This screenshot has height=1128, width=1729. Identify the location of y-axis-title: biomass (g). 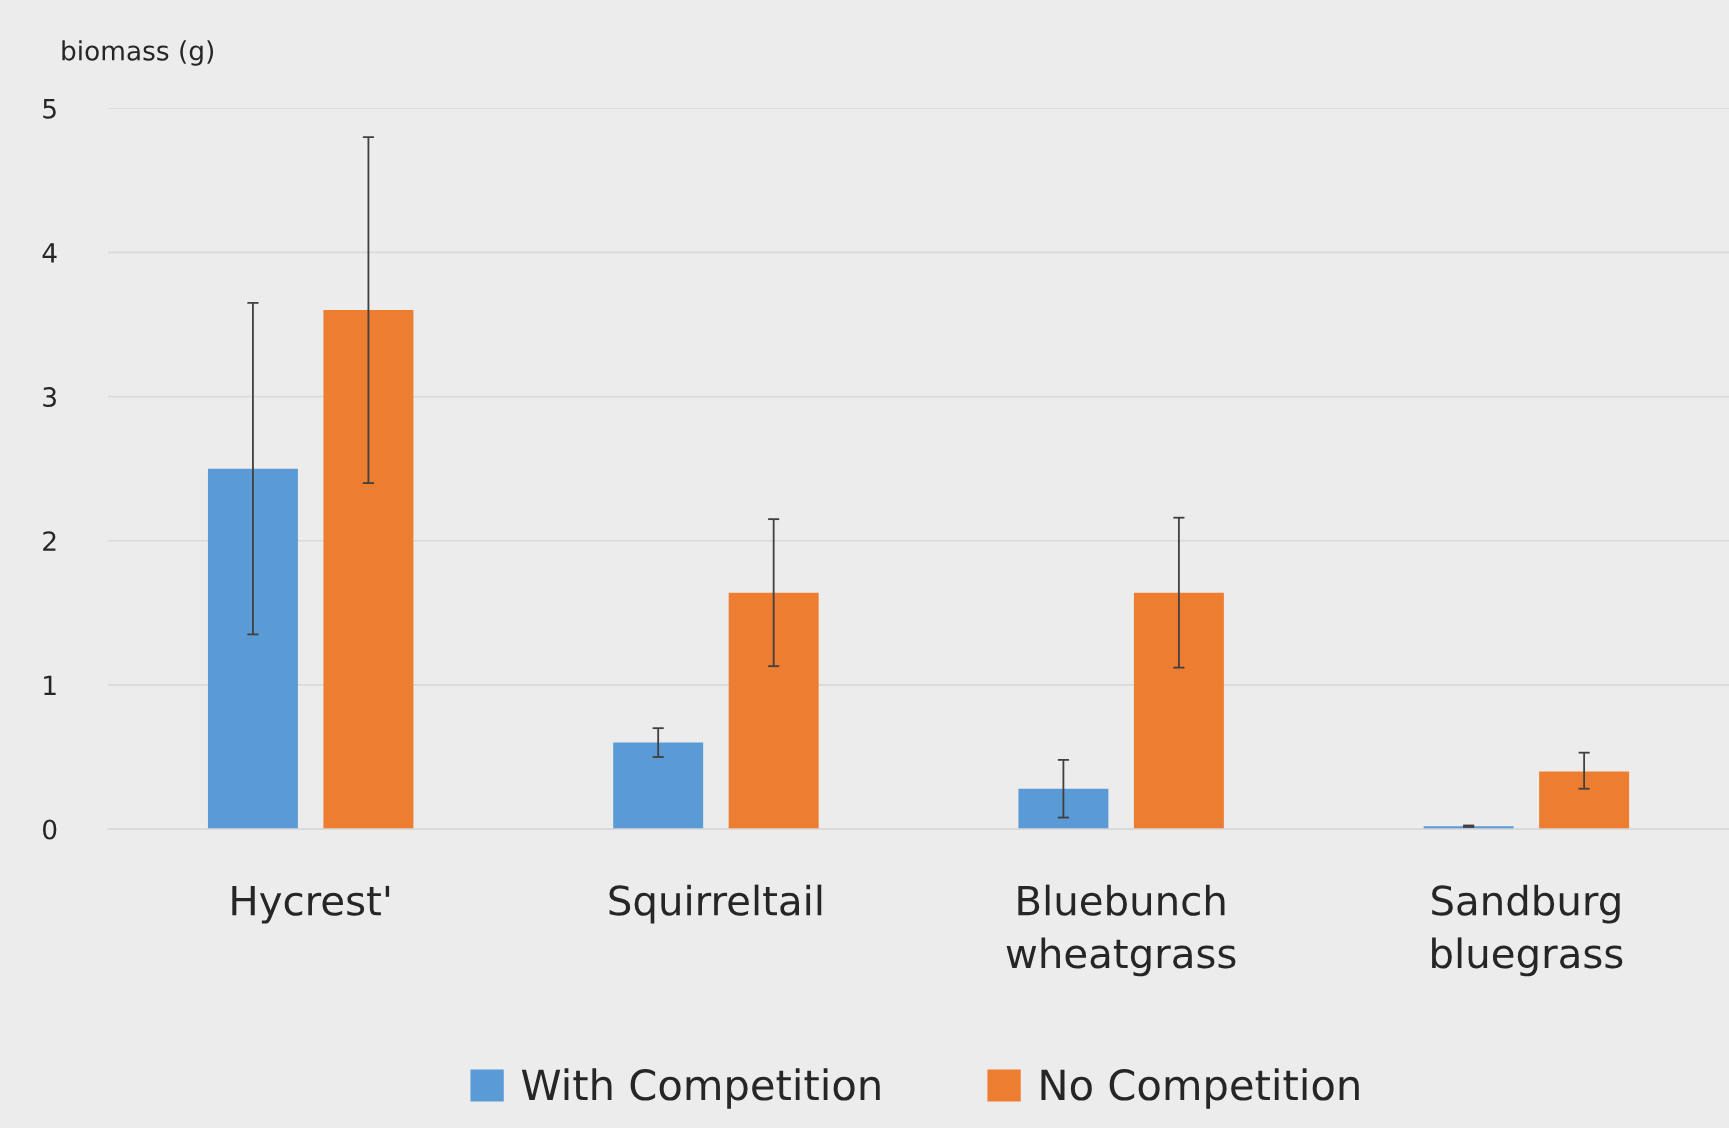
(138, 53).